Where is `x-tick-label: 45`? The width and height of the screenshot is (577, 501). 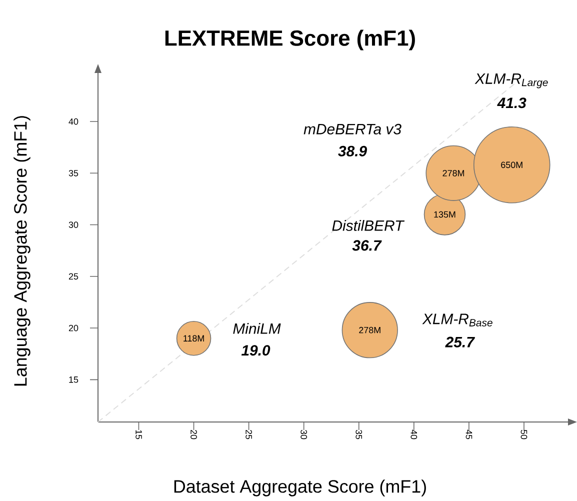 x-tick-label: 45 is located at coordinates (469, 435).